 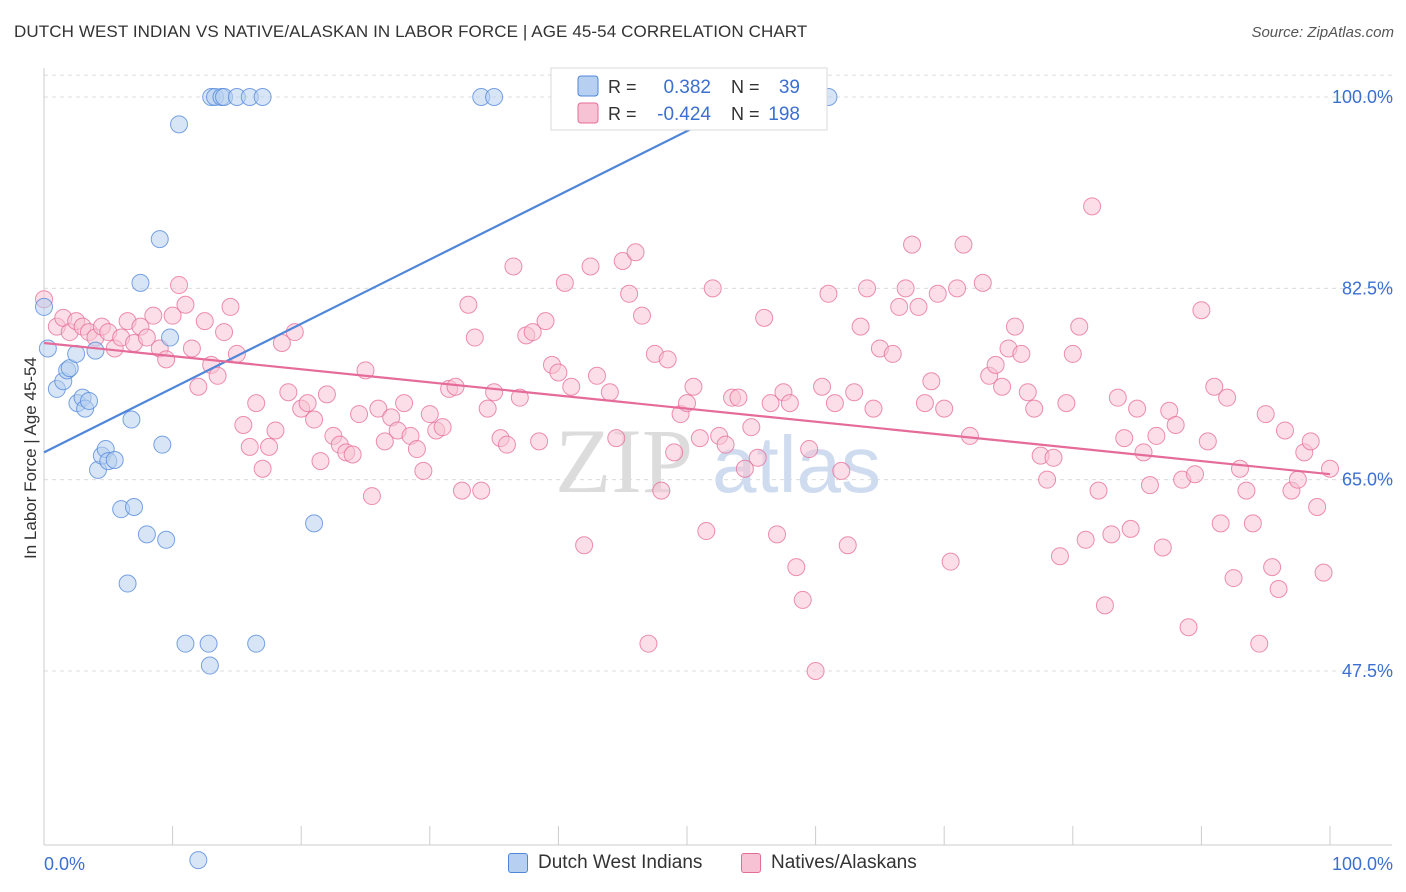 What do you see at coordinates (64, 864) in the screenshot?
I see `x-tick-label-min: 0.0%` at bounding box center [64, 864].